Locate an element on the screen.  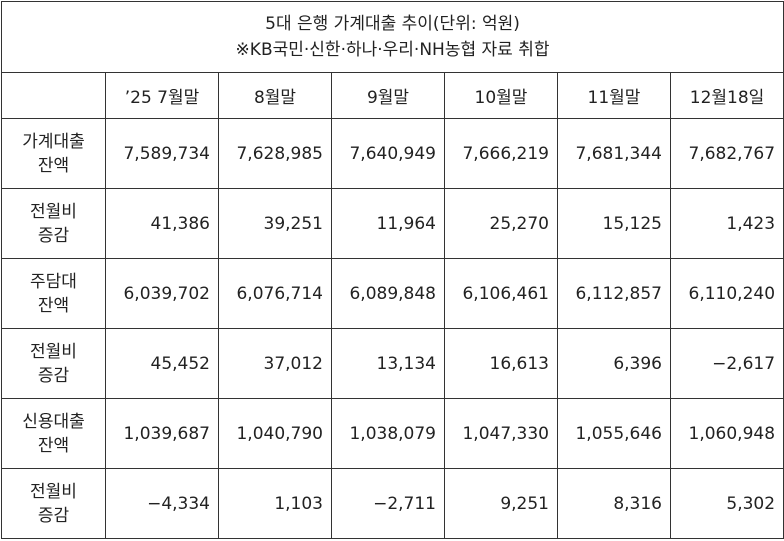
data-row: 전월비 증감 −4,334 1,103 −2,711 9,251 8,316 5,302 is located at coordinates (392, 503).